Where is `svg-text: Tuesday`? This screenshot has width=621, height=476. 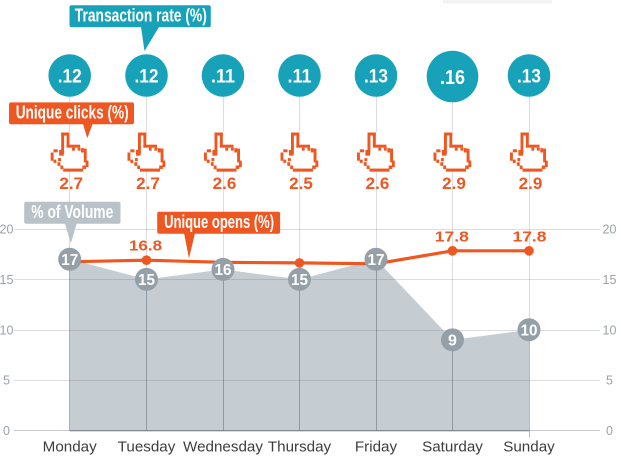 svg-text: Tuesday is located at coordinates (147, 447).